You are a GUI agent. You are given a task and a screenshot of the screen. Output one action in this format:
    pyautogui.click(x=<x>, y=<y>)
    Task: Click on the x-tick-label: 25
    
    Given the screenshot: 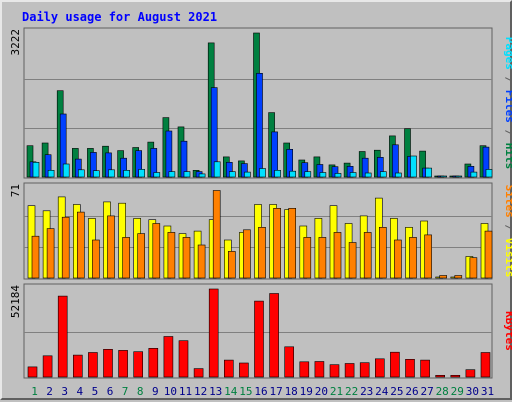 What is the action you would take?
    pyautogui.click(x=396, y=391)
    